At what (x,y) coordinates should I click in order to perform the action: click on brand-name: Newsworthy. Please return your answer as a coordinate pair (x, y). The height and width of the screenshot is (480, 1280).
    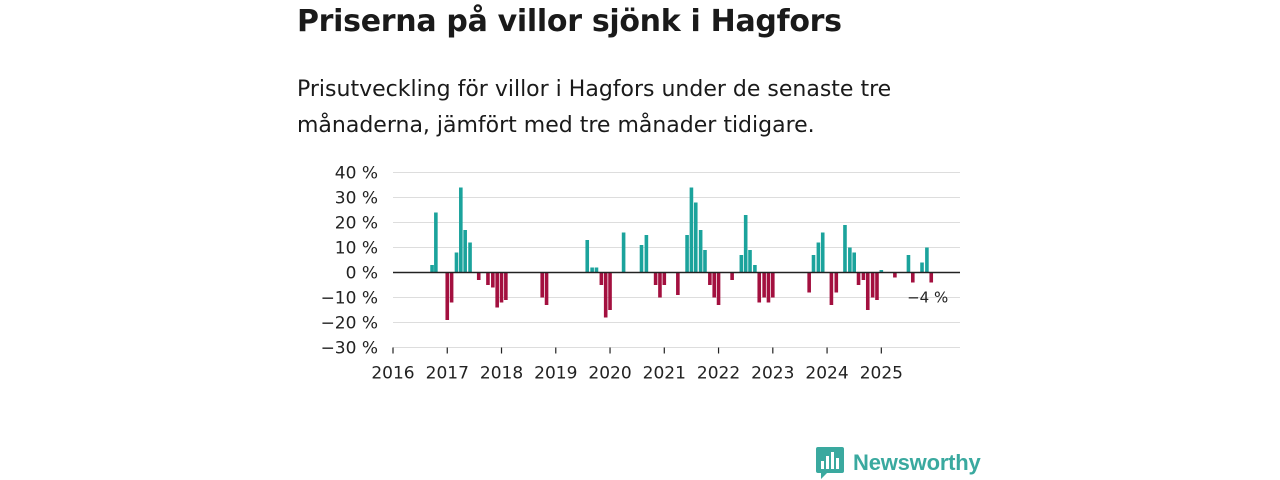
    Looking at the image, I should click on (917, 462).